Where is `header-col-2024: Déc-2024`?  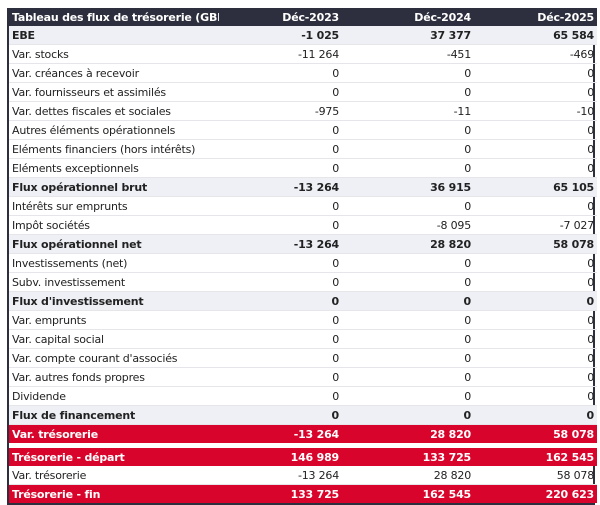
header-col-2024: Déc-2024 is located at coordinates (408, 17).